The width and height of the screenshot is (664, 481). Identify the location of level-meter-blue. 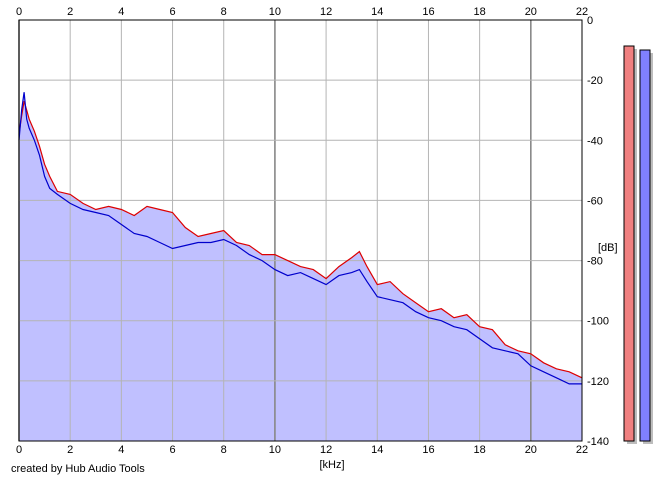
(645, 245).